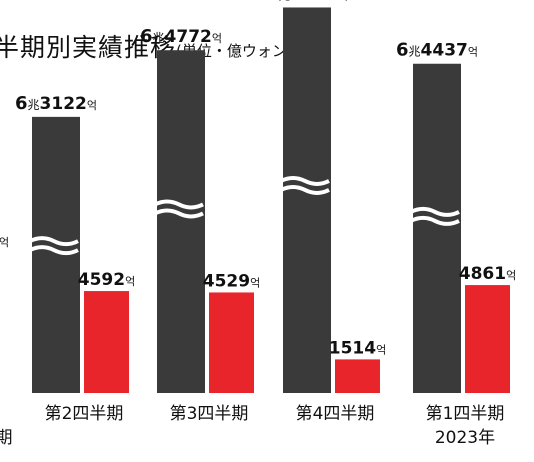  What do you see at coordinates (101, 280) in the screenshot?
I see `profit-value-label-part: 4592` at bounding box center [101, 280].